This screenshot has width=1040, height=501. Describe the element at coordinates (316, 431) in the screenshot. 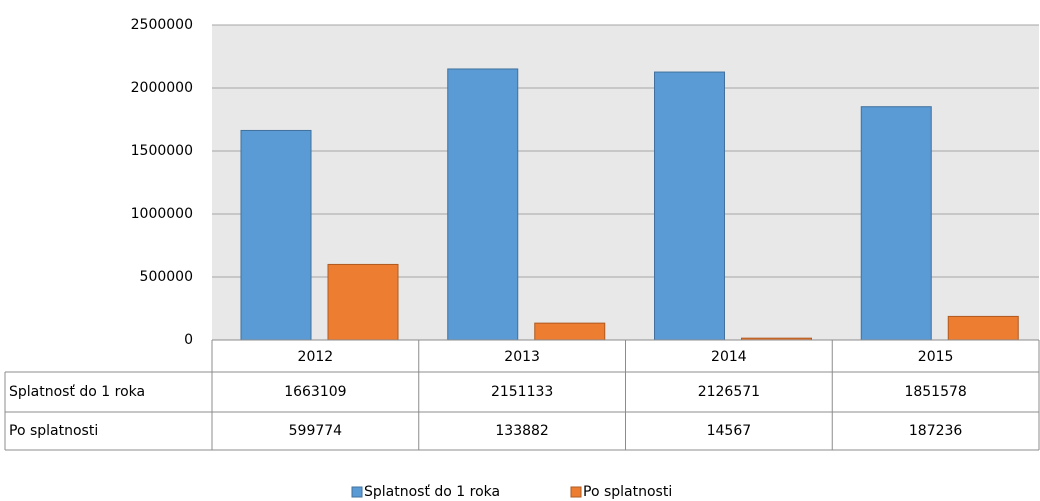

I see `table-cell: 599774` at that location.